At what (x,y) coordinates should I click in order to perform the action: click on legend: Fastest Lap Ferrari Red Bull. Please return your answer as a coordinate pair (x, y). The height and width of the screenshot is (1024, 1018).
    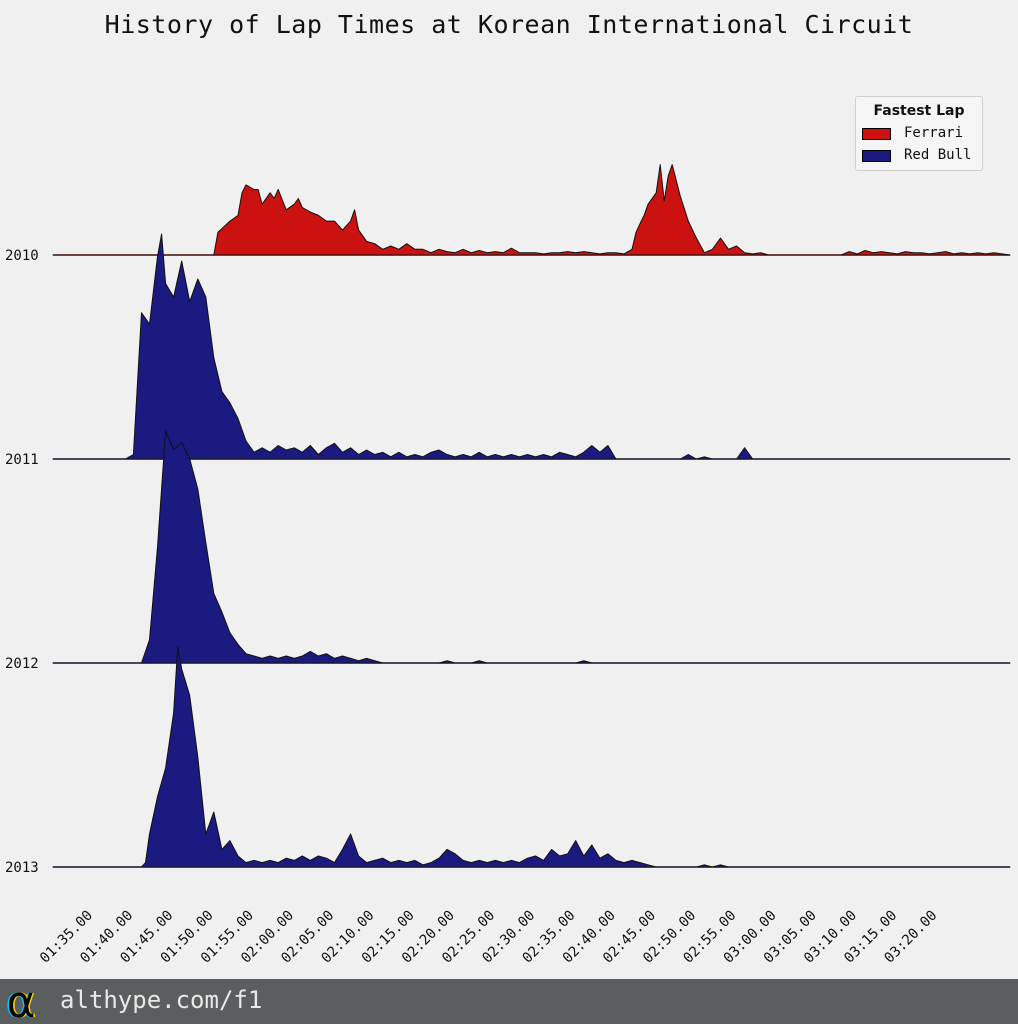
    Looking at the image, I should click on (919, 133).